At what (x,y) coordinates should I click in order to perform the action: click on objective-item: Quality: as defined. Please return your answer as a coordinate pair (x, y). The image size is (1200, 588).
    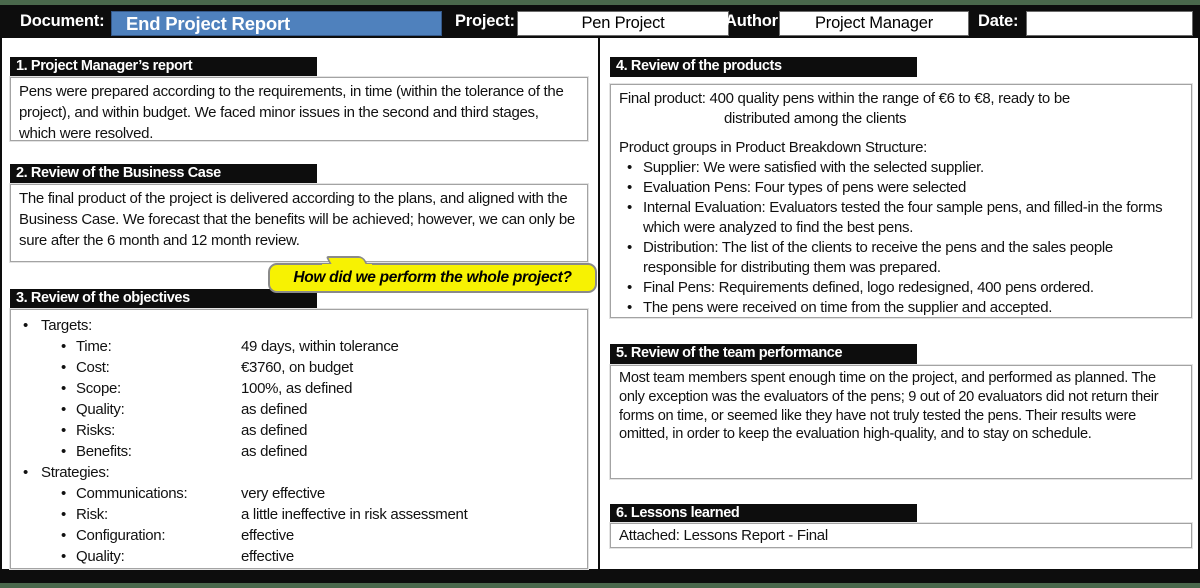
    Looking at the image, I should click on (299, 409).